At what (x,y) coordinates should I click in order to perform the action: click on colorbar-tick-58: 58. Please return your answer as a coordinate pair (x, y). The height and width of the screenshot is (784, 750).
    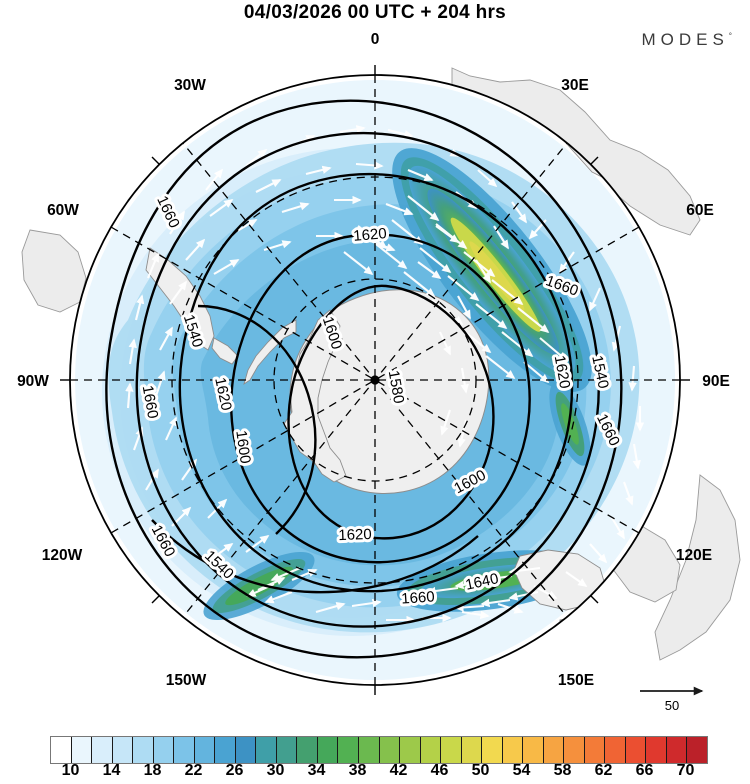
    Looking at the image, I should click on (562, 770).